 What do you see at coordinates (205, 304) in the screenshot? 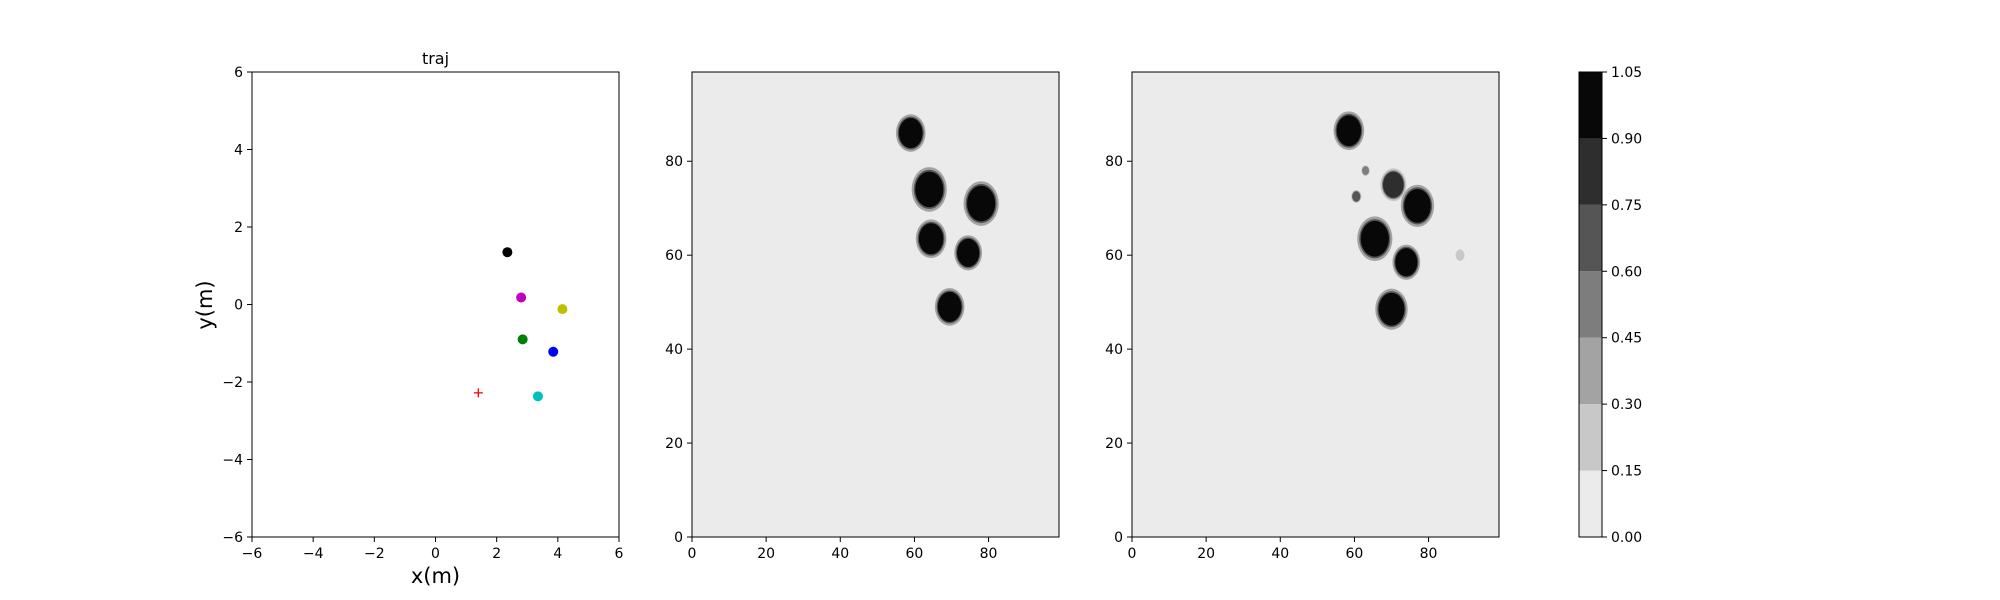
I see `y-axis-label: y(m)` at bounding box center [205, 304].